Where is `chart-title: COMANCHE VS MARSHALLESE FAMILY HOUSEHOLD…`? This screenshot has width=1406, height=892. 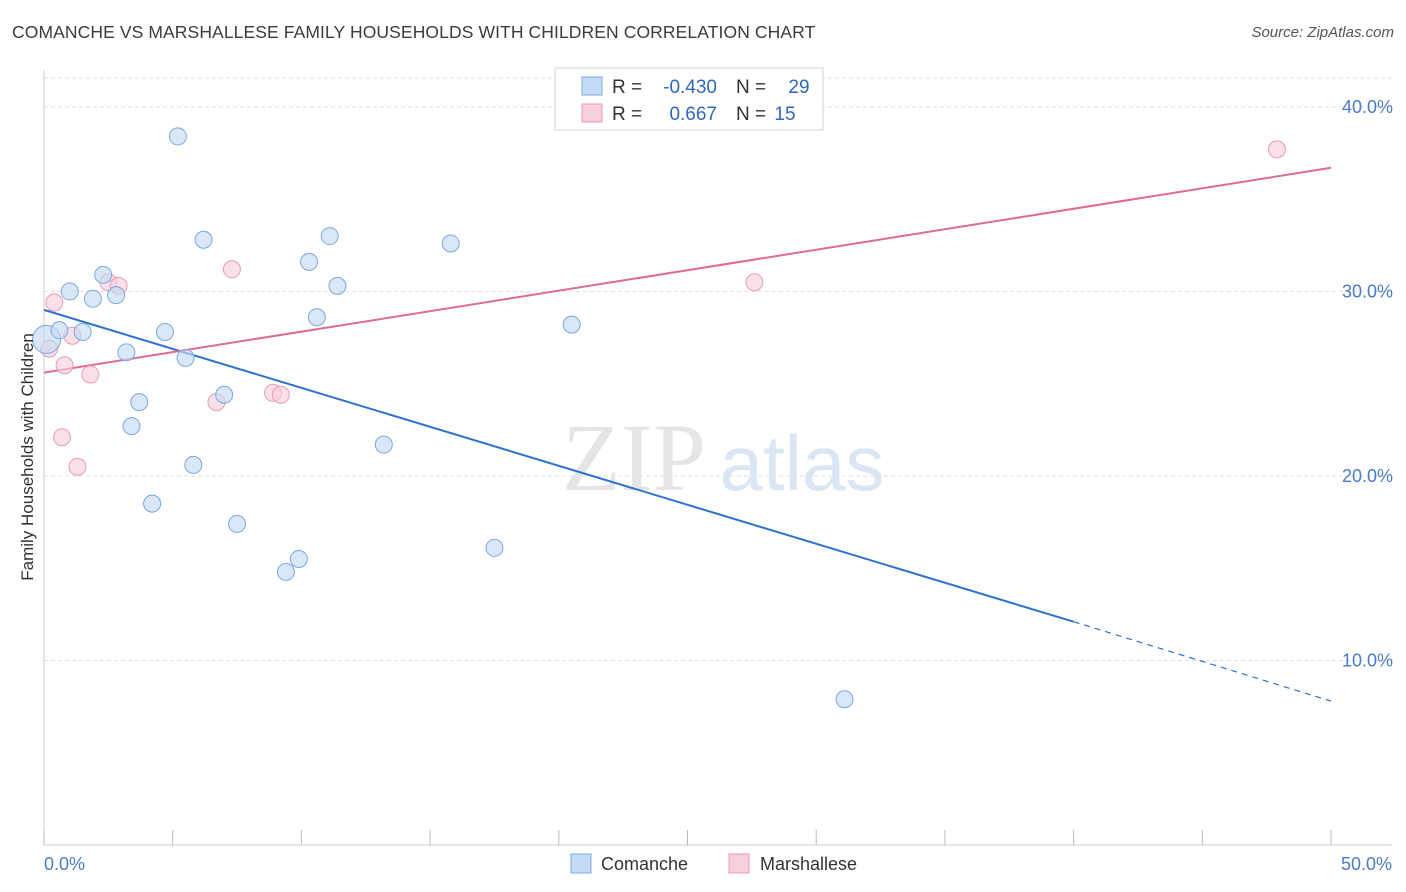
chart-title: COMANCHE VS MARSHALLESE FAMILY HOUSEHOLD… is located at coordinates (414, 32).